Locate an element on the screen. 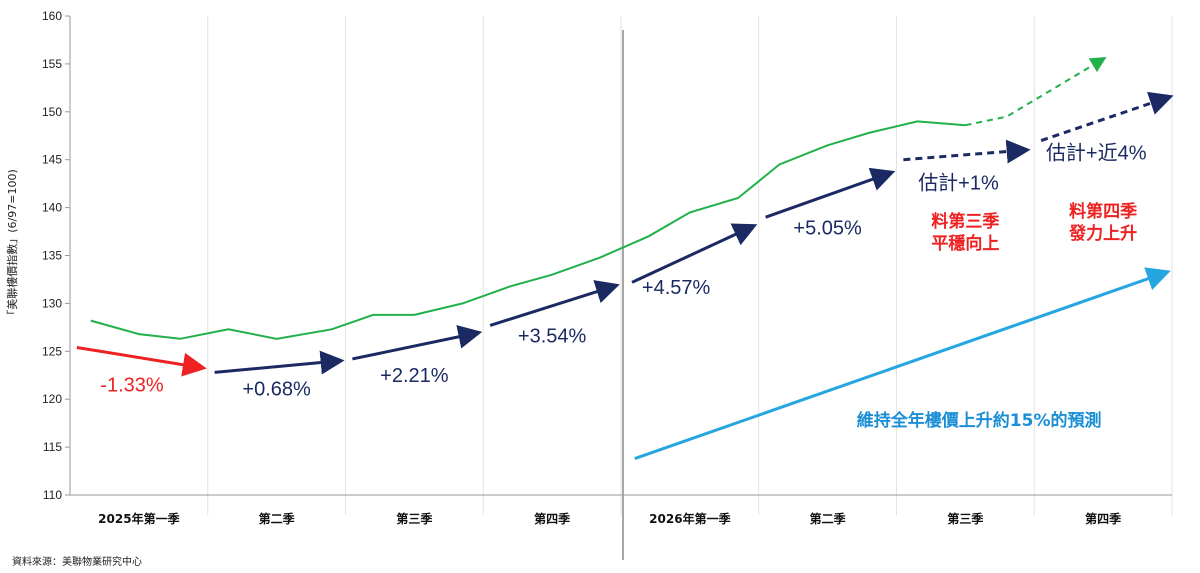 The height and width of the screenshot is (573, 1200). y-tick-label: 115 is located at coordinates (52, 447).